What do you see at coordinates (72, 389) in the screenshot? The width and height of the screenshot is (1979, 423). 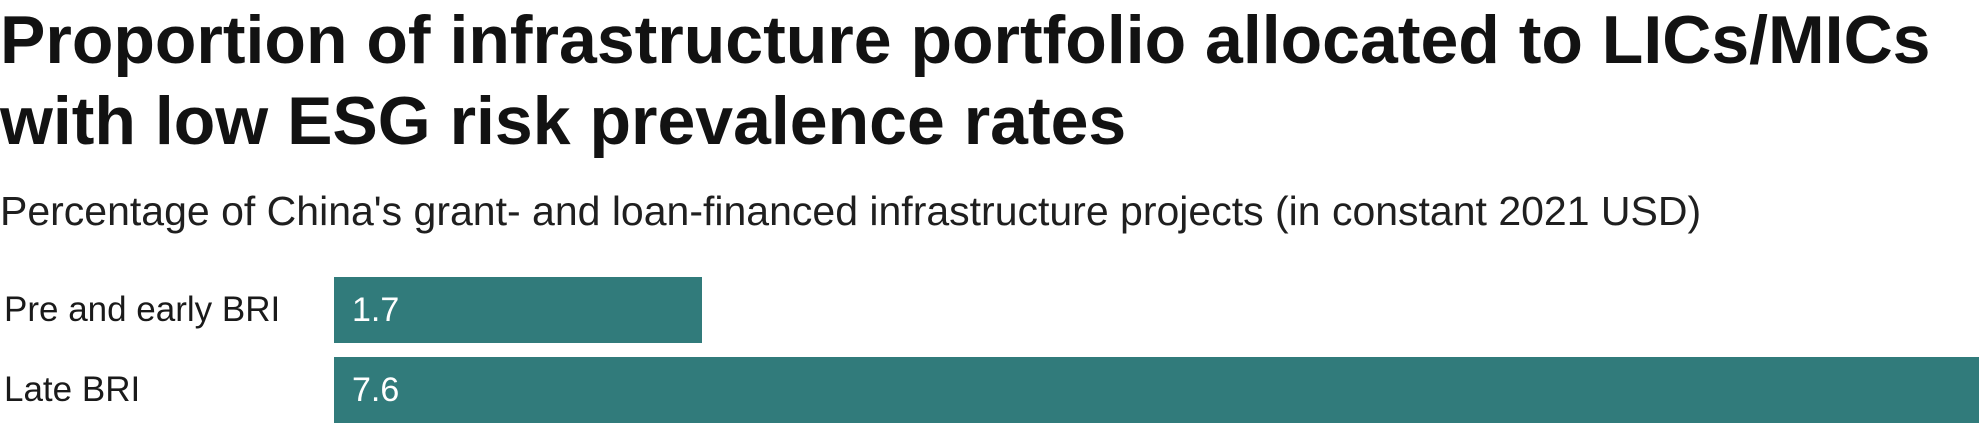 I see `category-label: Late BRI` at bounding box center [72, 389].